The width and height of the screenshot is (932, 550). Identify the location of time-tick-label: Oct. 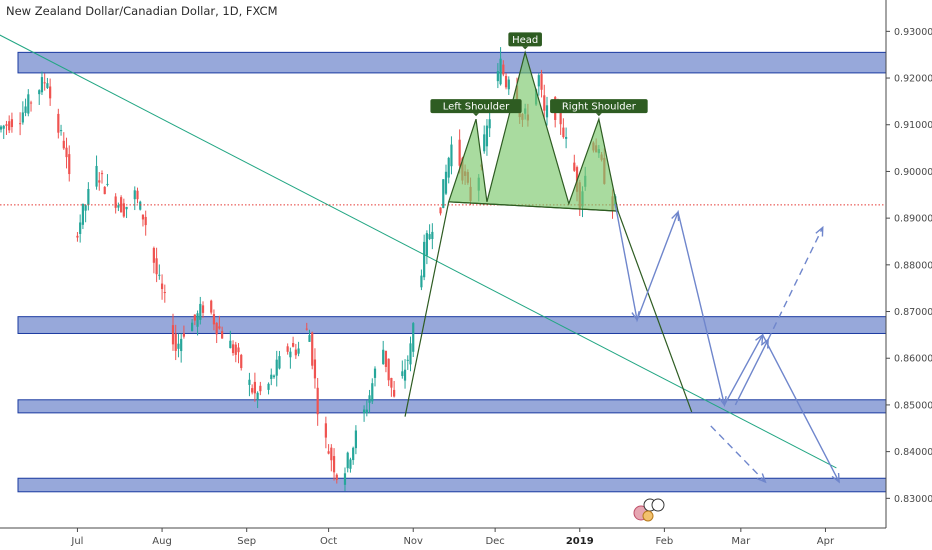
(328, 541).